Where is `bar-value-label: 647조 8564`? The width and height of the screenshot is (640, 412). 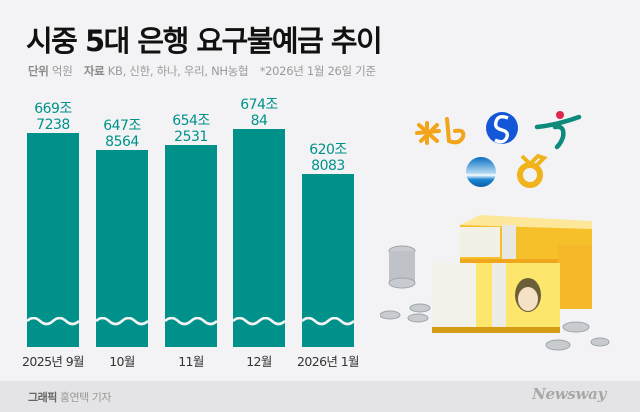 bar-value-label: 647조 8564 is located at coordinates (122, 134).